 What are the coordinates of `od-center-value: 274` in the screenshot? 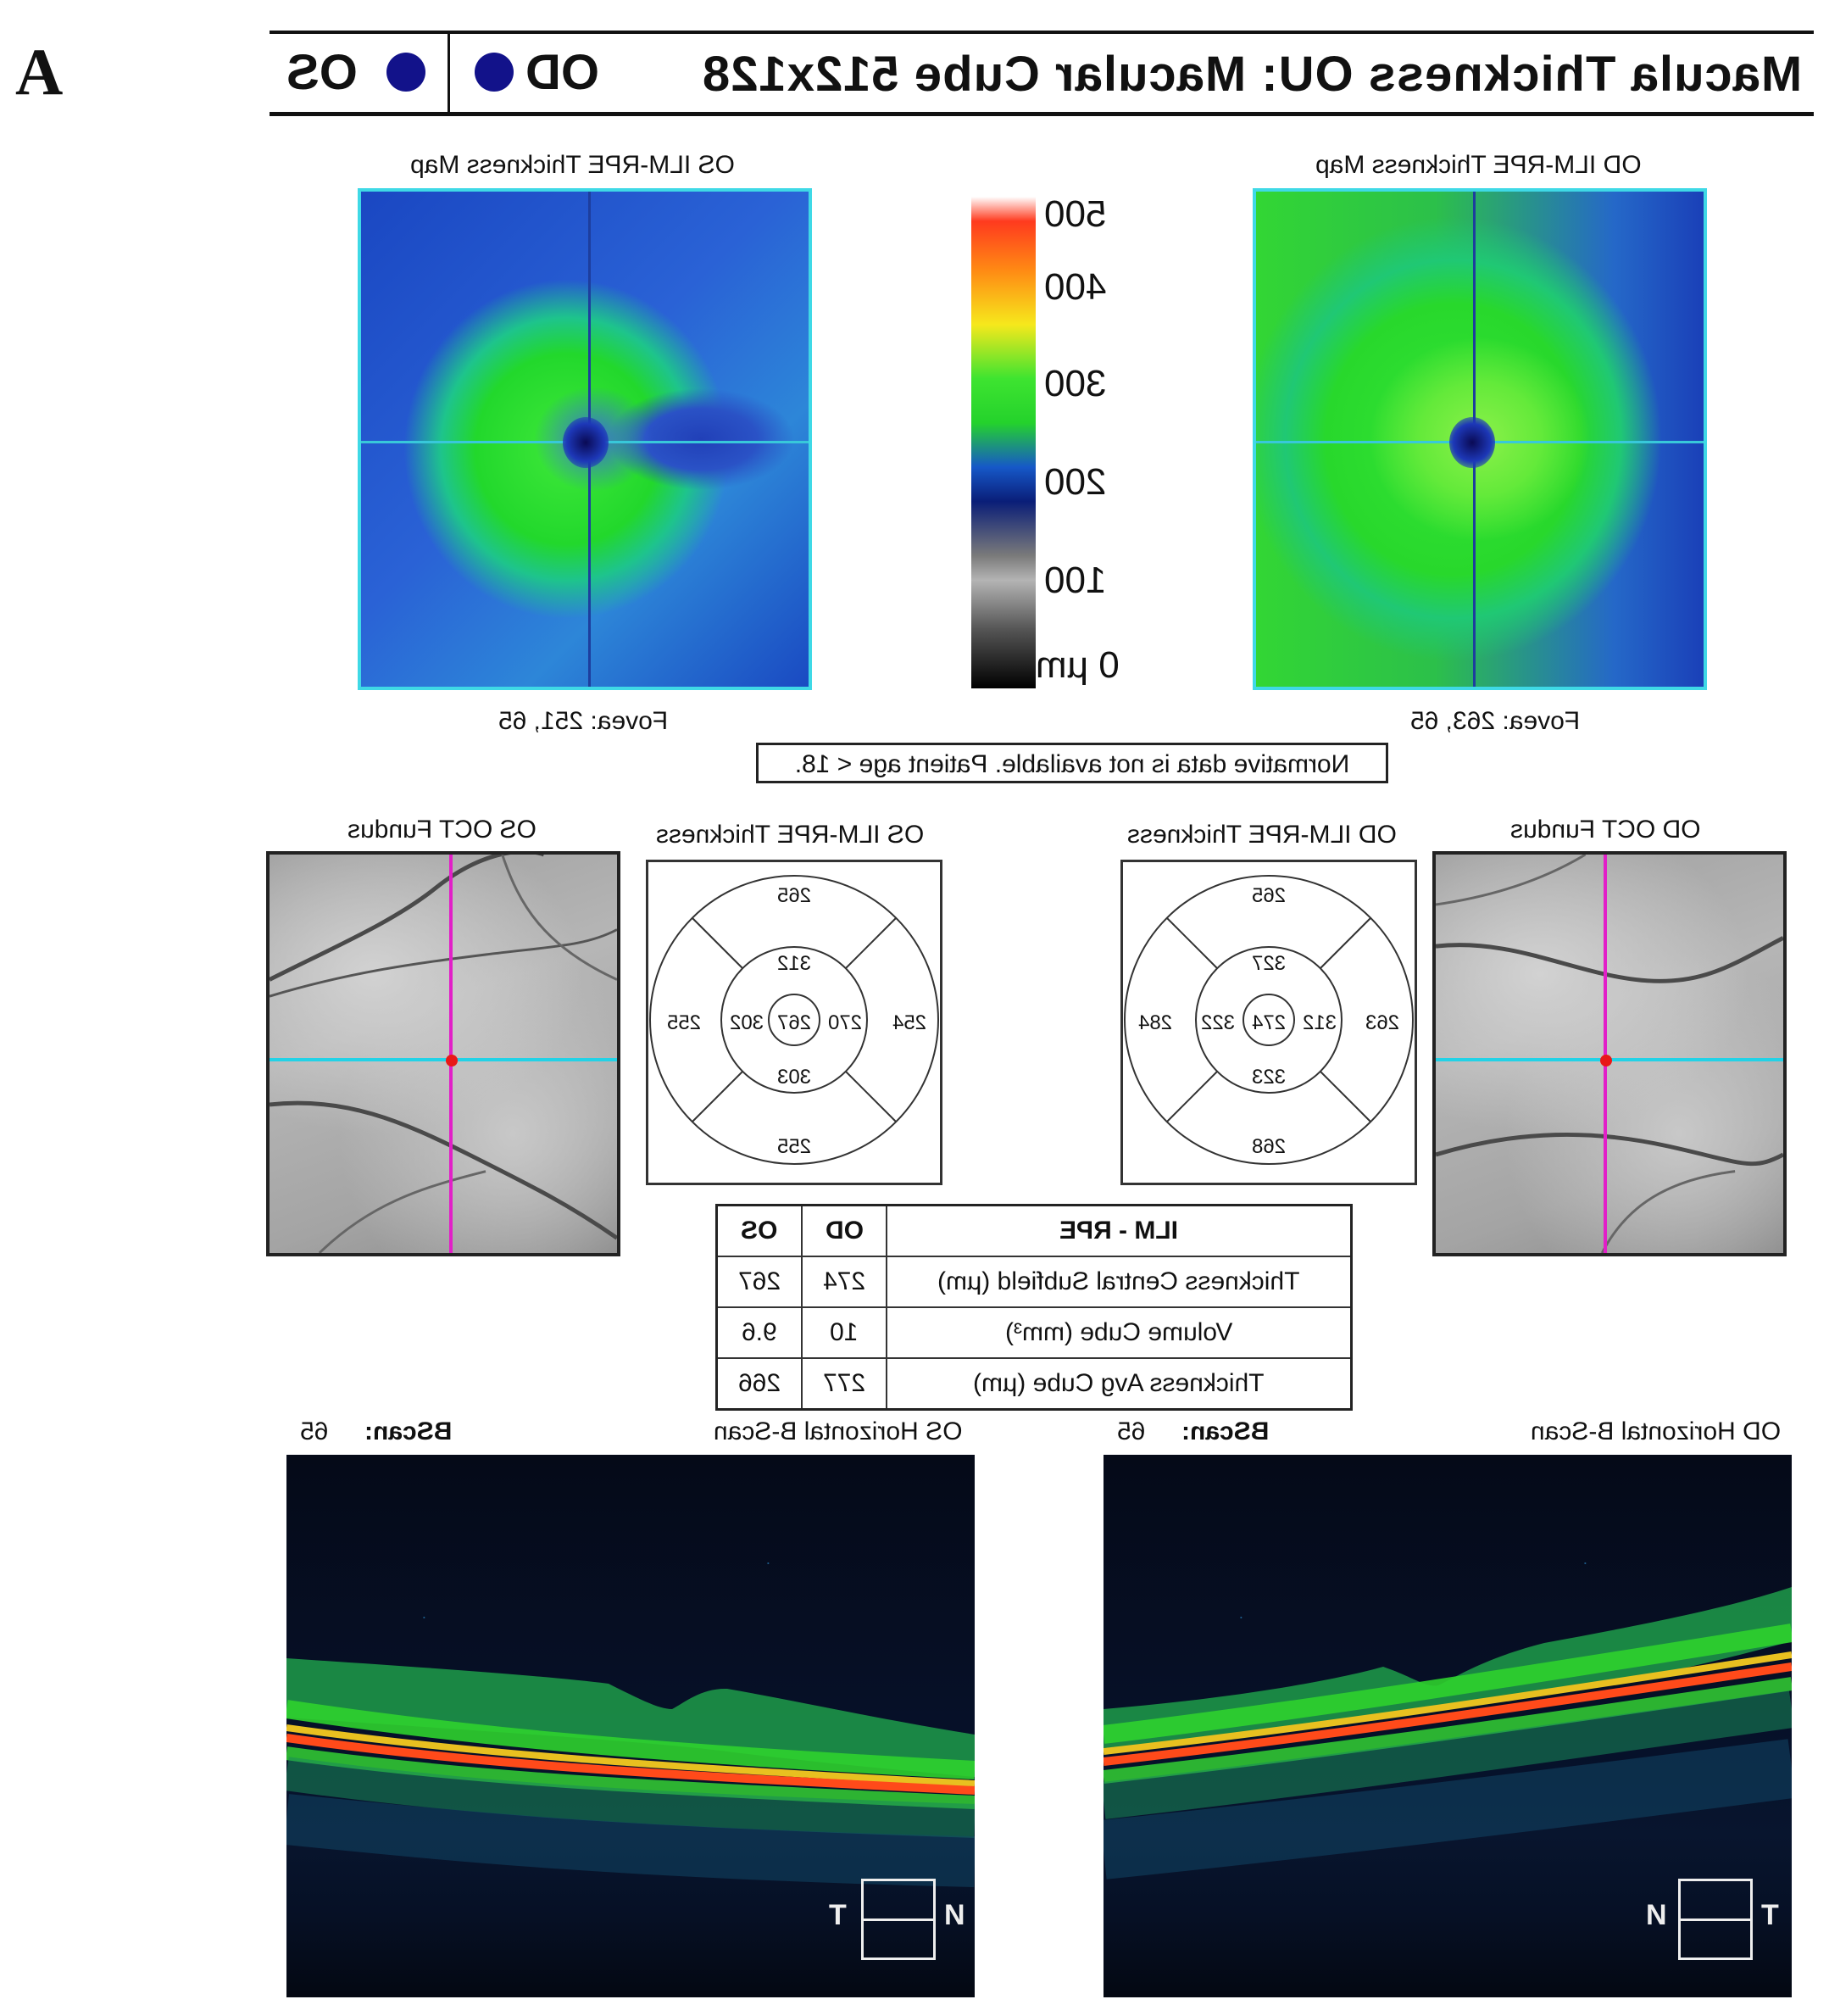 It's located at (1269, 1022).